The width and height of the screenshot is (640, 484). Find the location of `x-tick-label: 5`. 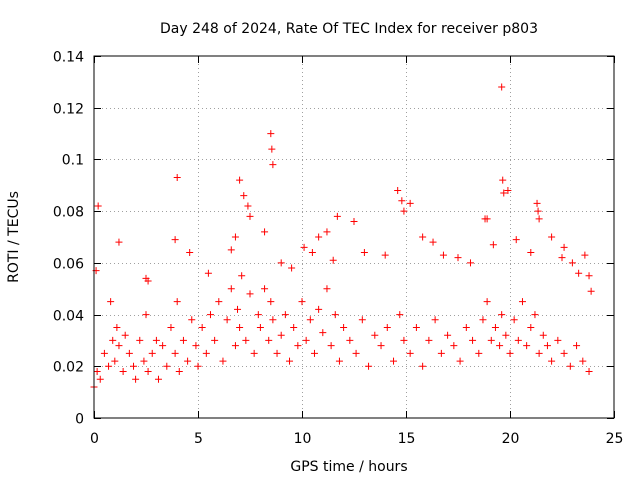

x-tick-label: 5 is located at coordinates (198, 439).